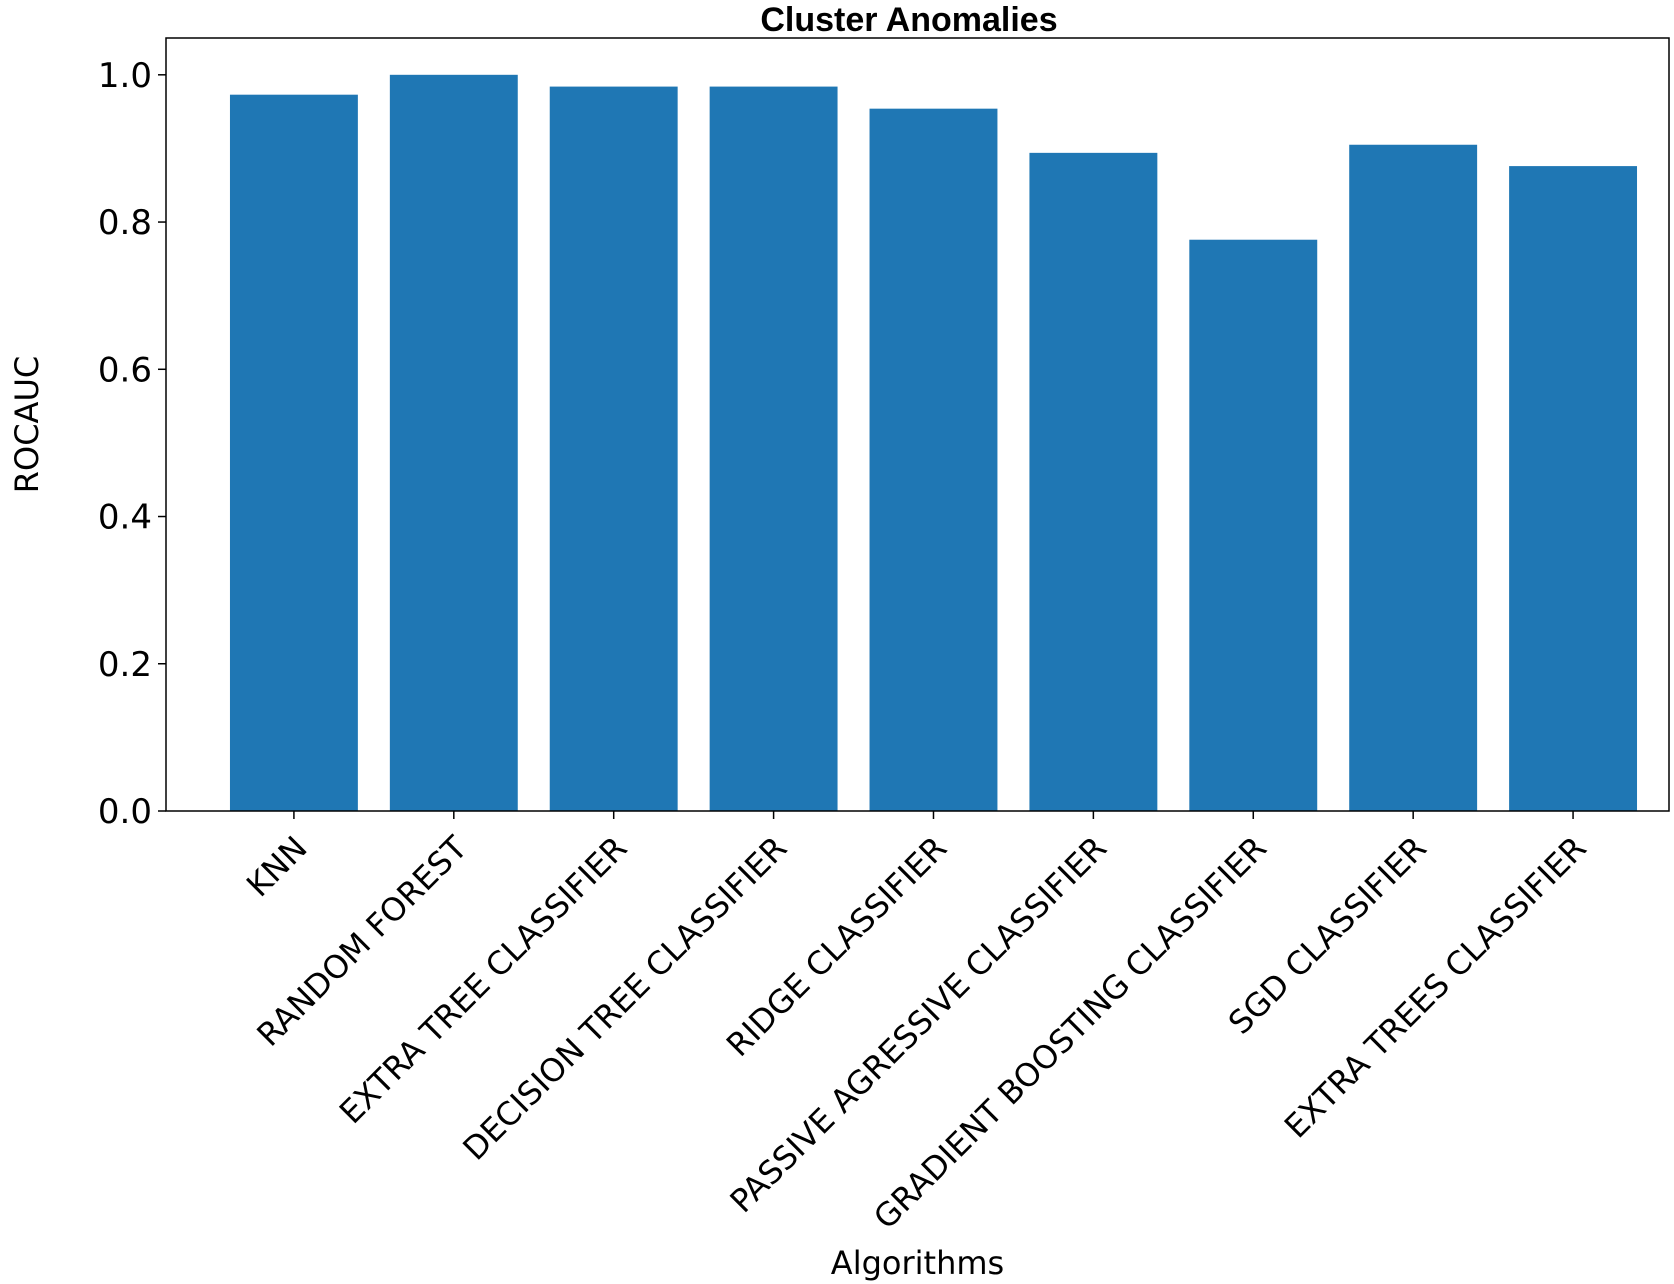 This screenshot has width=1674, height=1284. What do you see at coordinates (125, 665) in the screenshot?
I see `y-tick-label: 0.2` at bounding box center [125, 665].